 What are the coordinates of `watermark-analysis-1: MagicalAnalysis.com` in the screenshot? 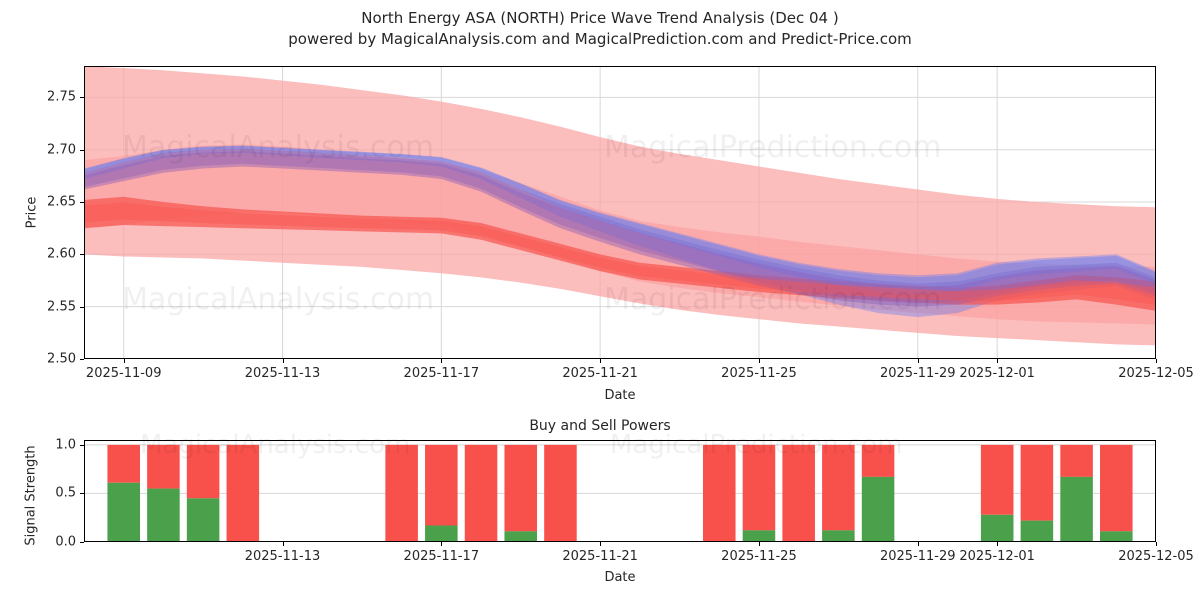 It's located at (278, 147).